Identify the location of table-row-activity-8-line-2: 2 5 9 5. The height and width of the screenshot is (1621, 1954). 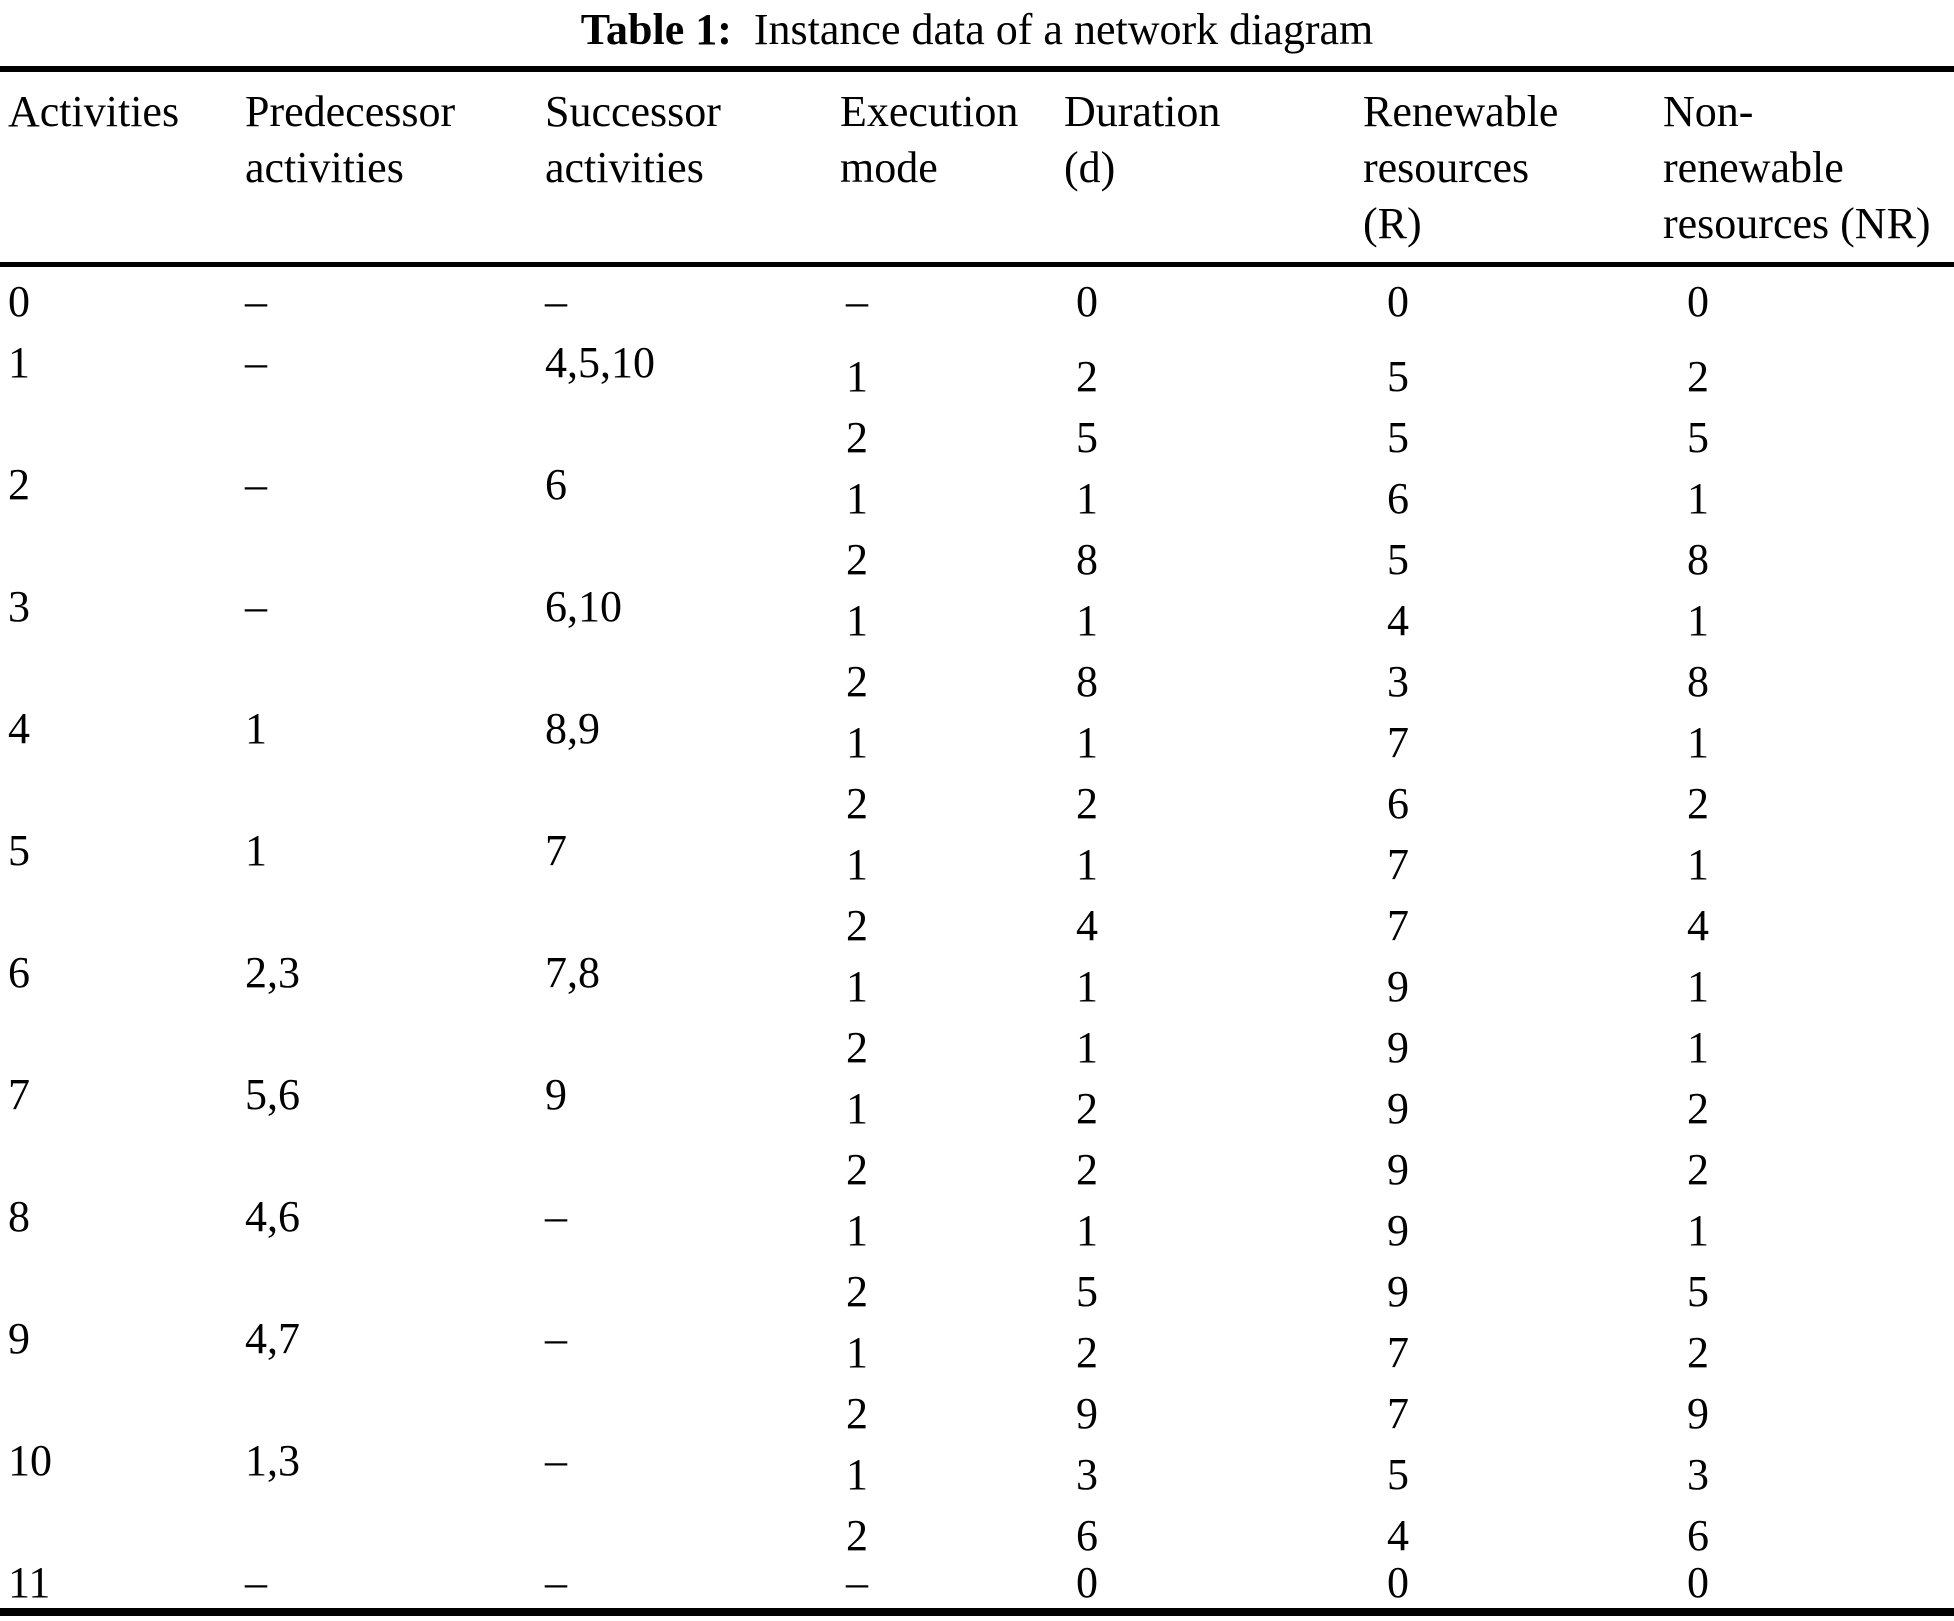
(977, 1281).